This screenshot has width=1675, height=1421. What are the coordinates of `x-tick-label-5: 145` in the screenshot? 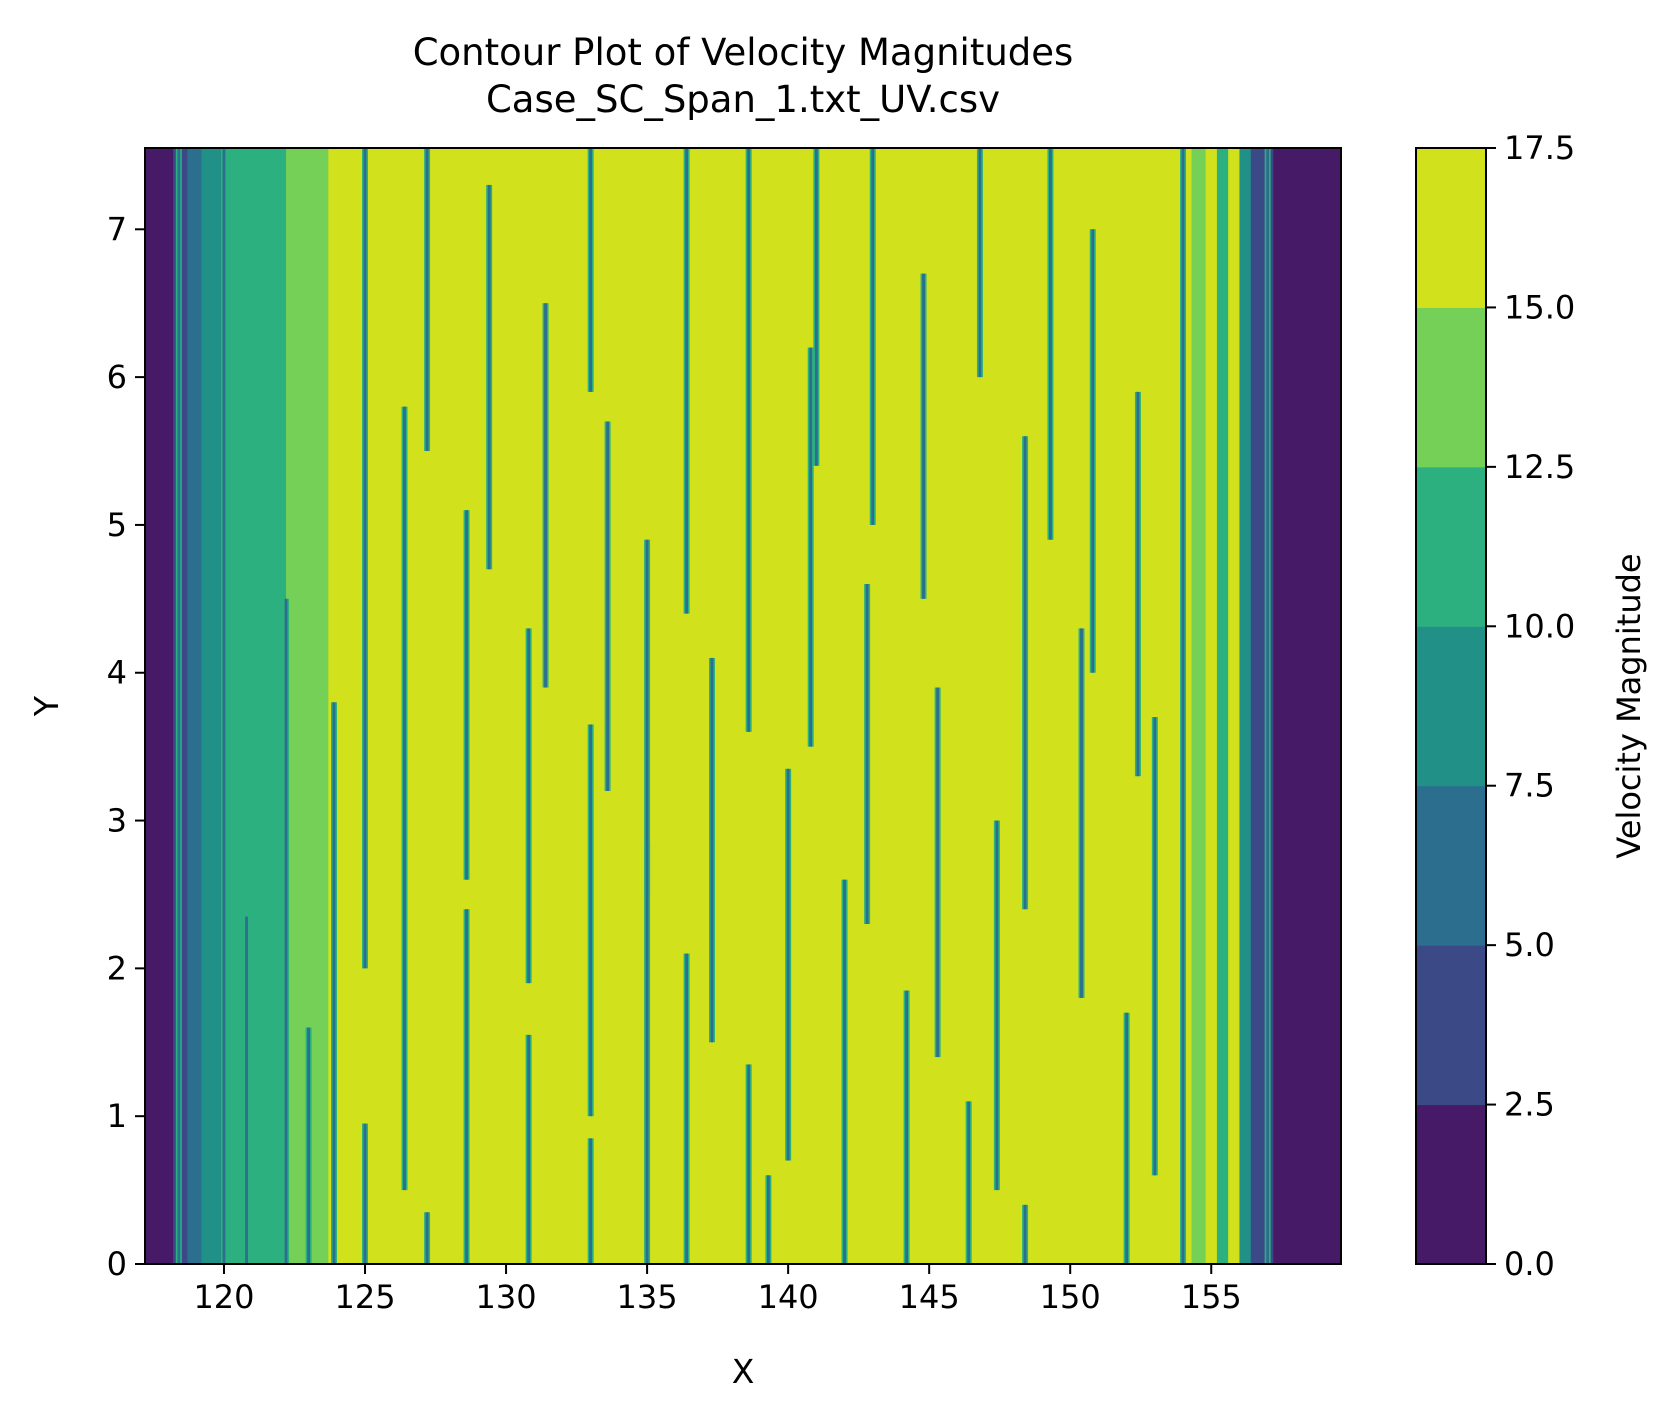 It's located at (929, 1297).